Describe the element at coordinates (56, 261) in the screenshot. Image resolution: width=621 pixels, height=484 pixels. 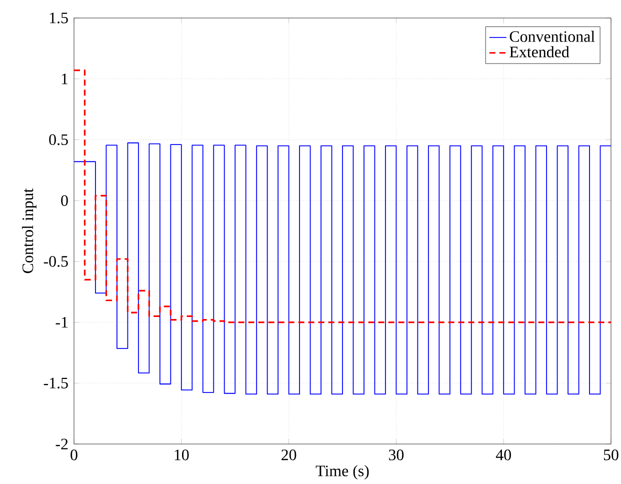
I see `y-tick-label: -0.5` at that location.